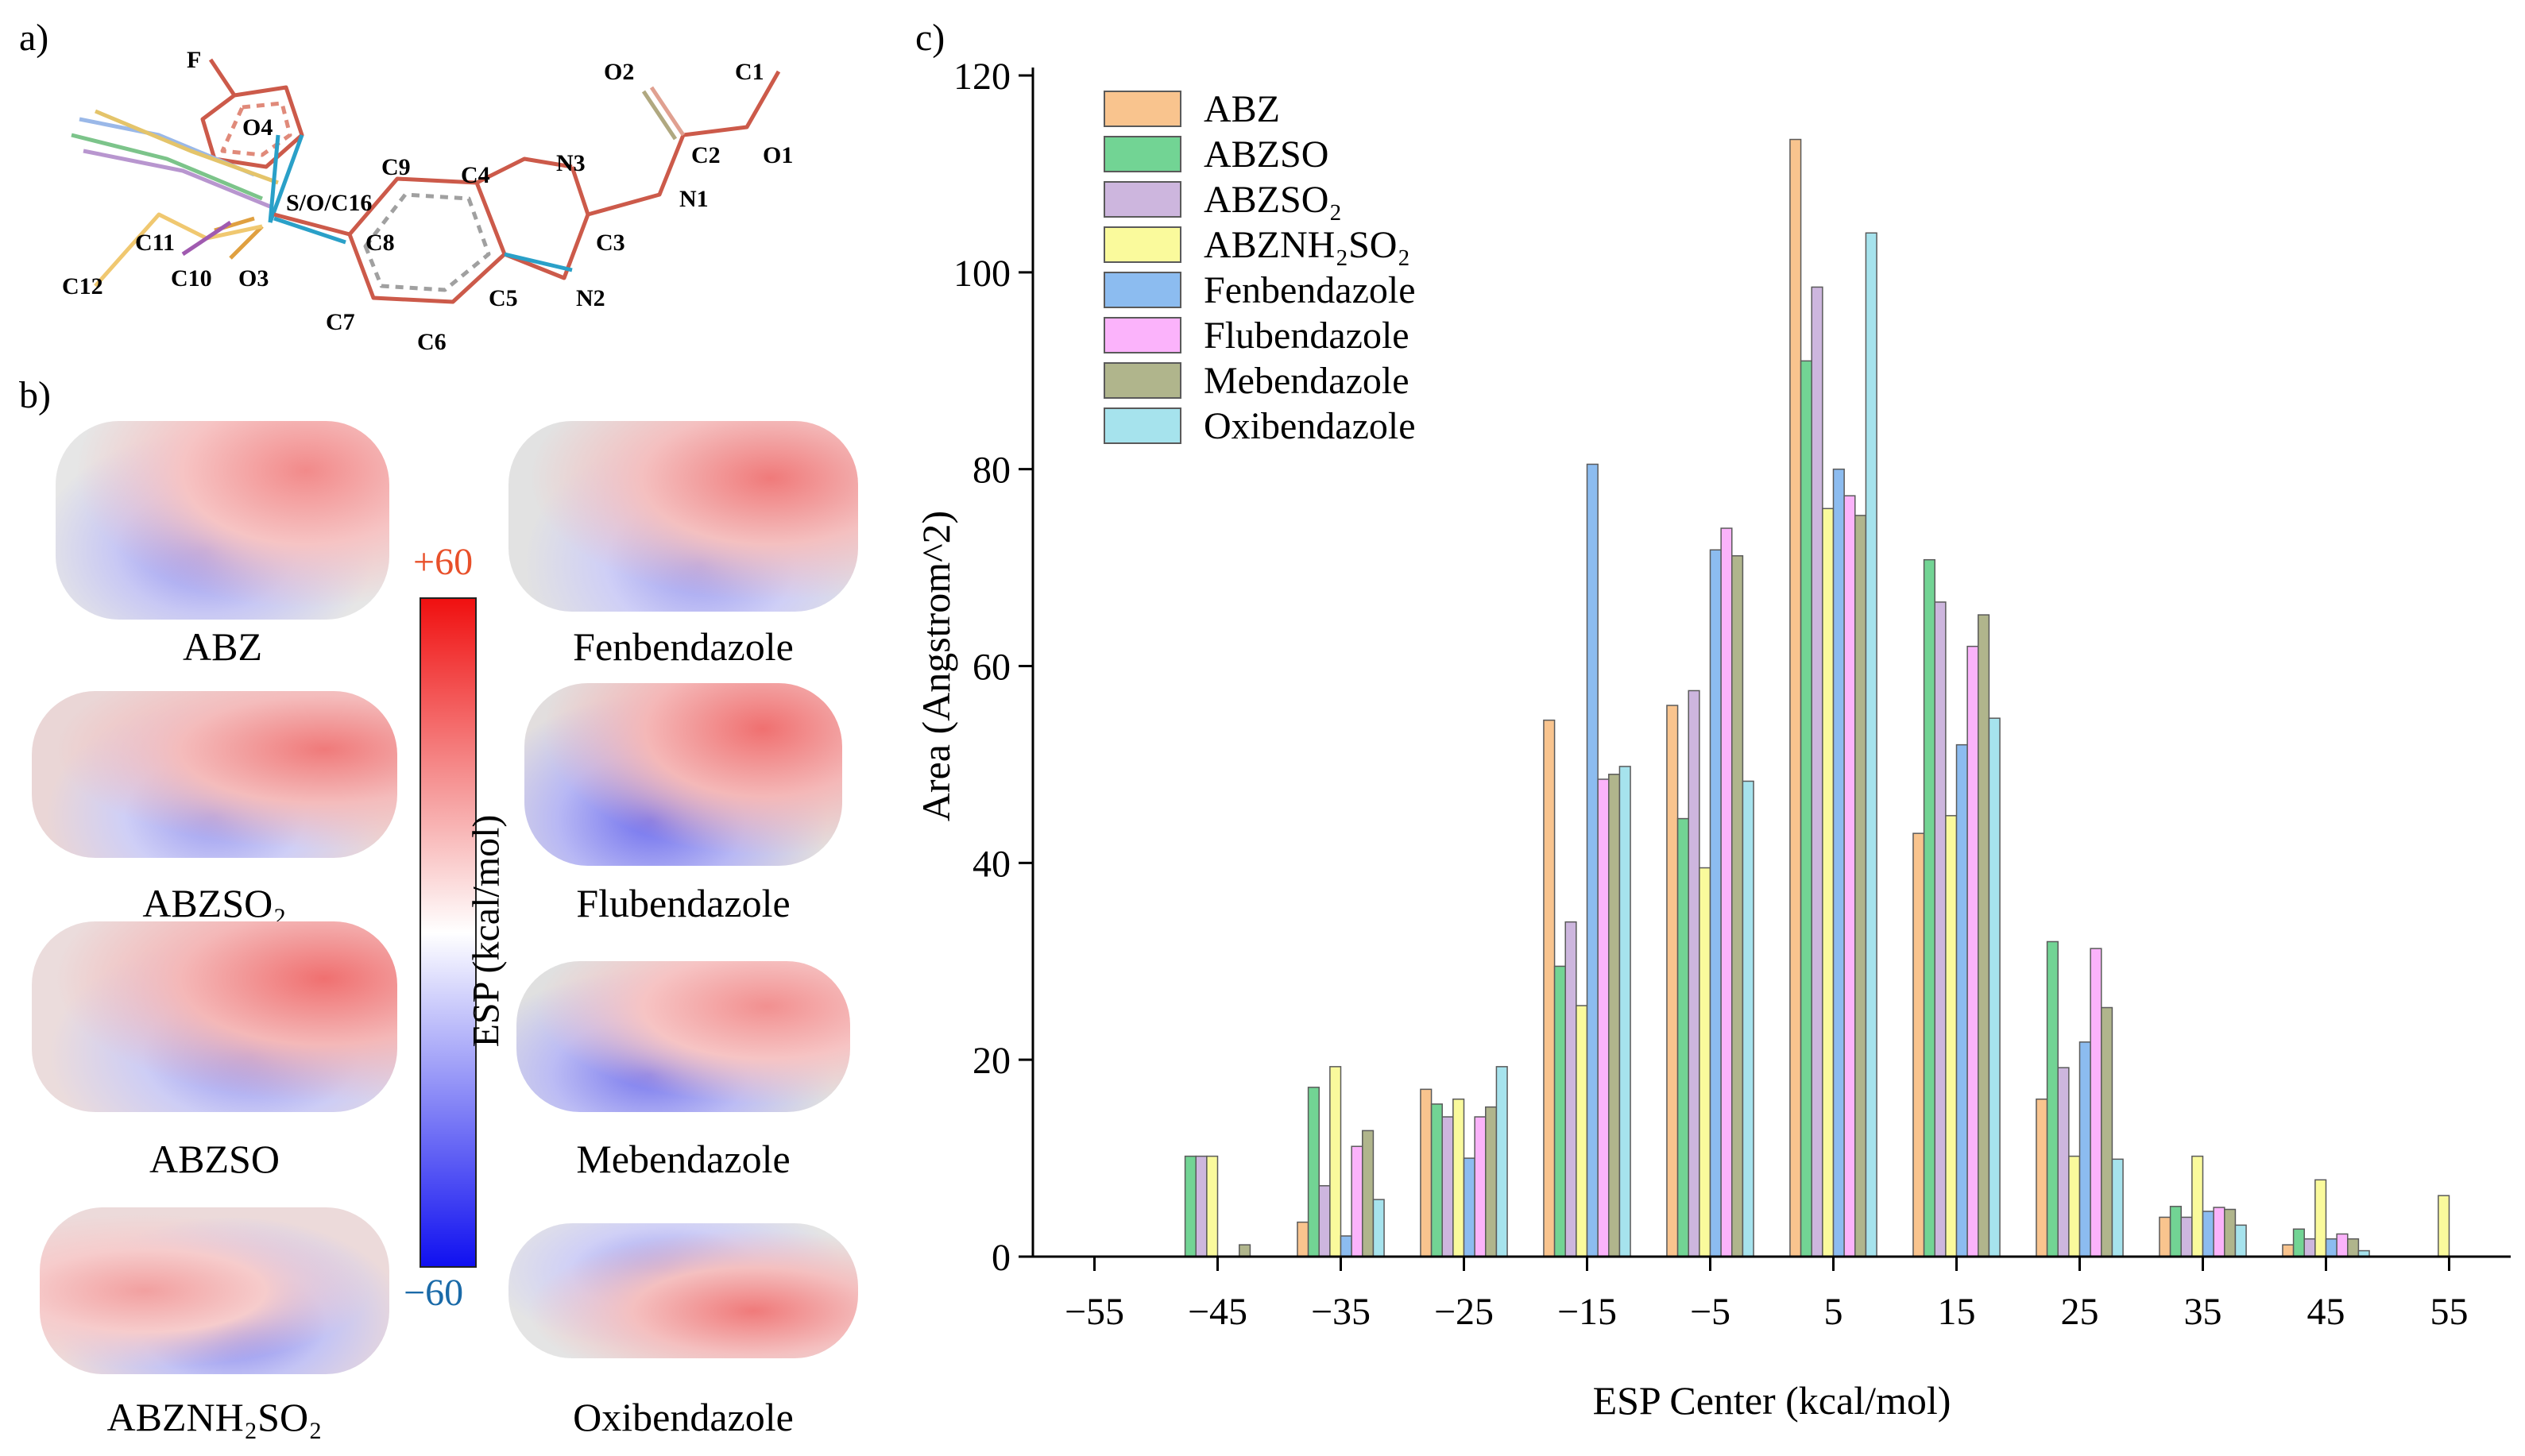 Image resolution: width=2525 pixels, height=1456 pixels. What do you see at coordinates (194, 60) in the screenshot?
I see `atom-label: F` at bounding box center [194, 60].